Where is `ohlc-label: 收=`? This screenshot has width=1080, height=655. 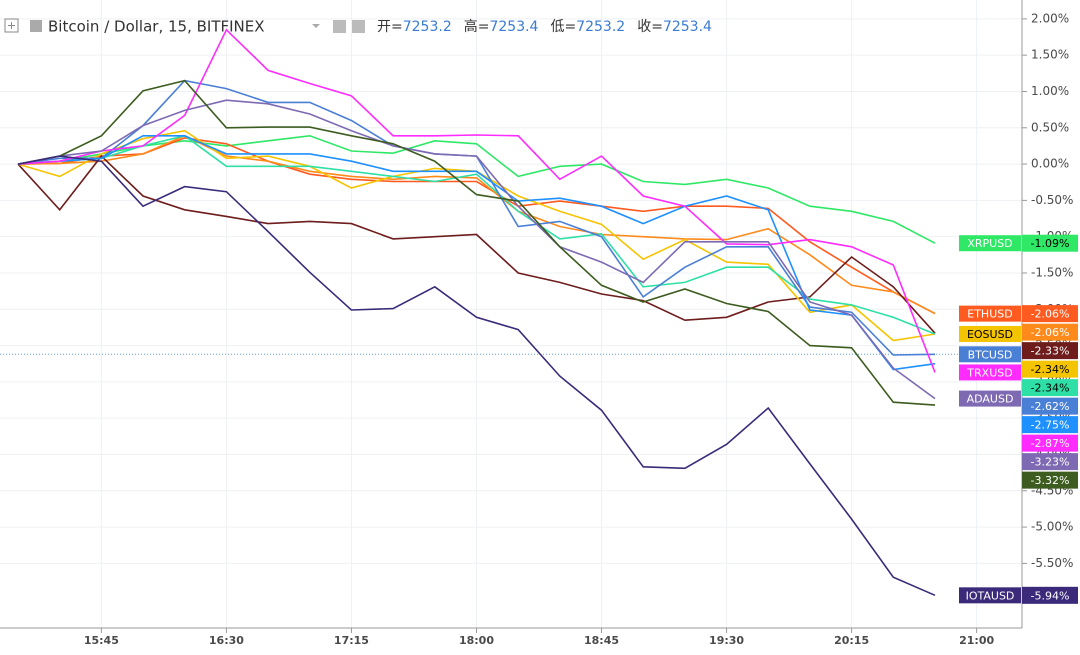 ohlc-label: 收= is located at coordinates (650, 27).